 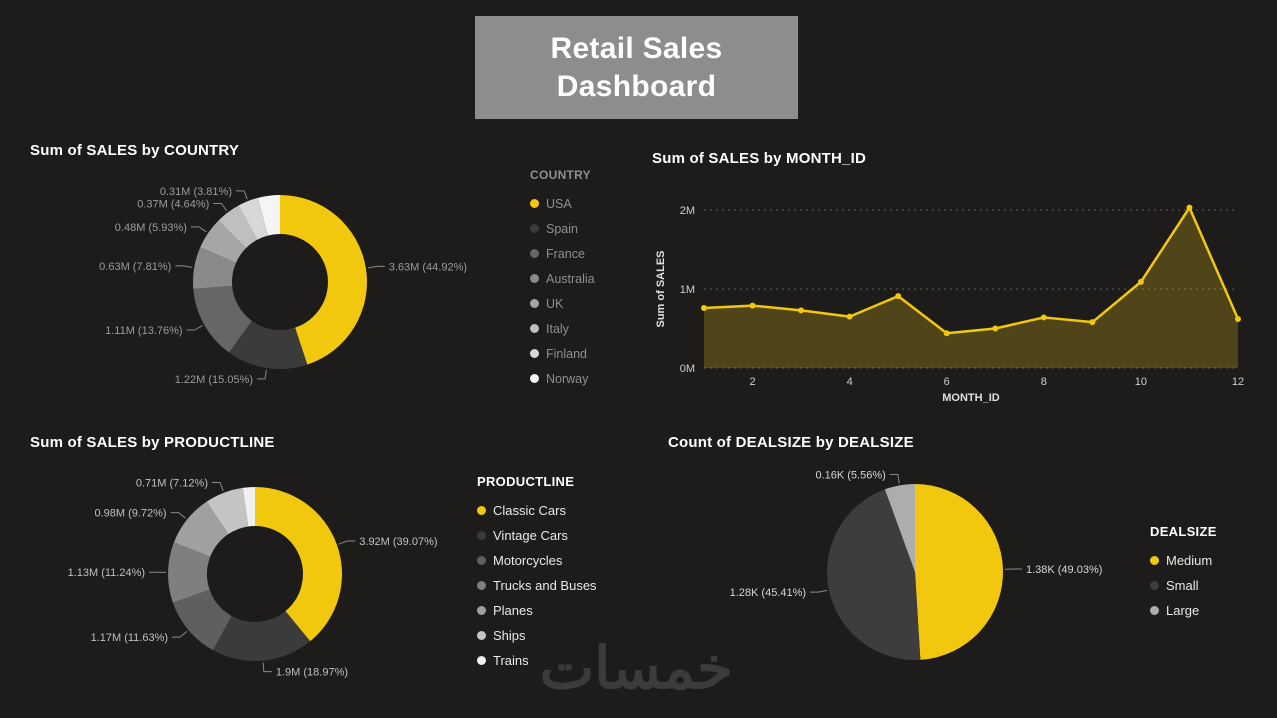 What do you see at coordinates (227, 511) in the screenshot?
I see `slice-ships` at bounding box center [227, 511].